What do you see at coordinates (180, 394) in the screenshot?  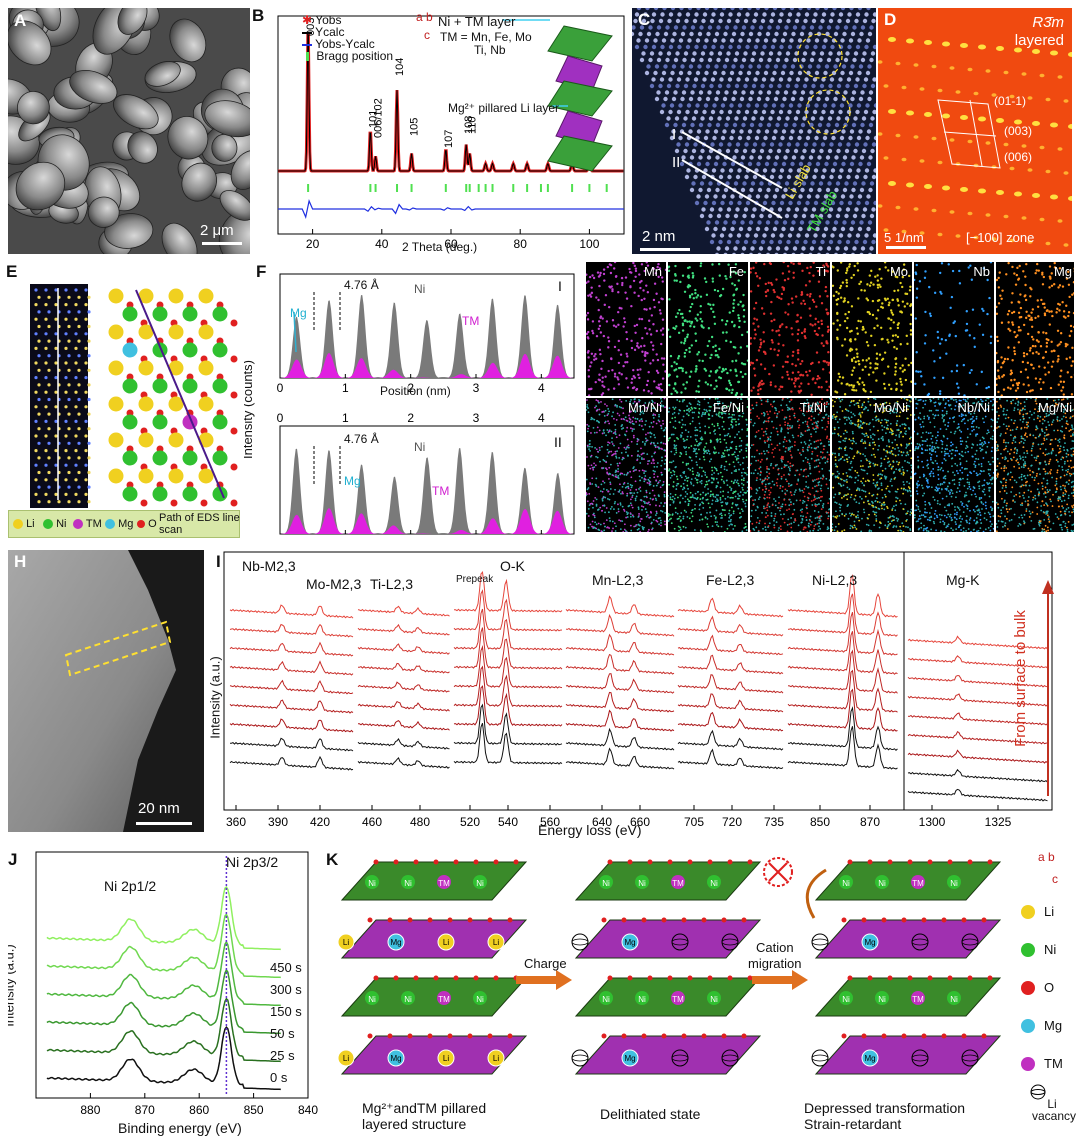 I see `eds-path-arrow` at bounding box center [180, 394].